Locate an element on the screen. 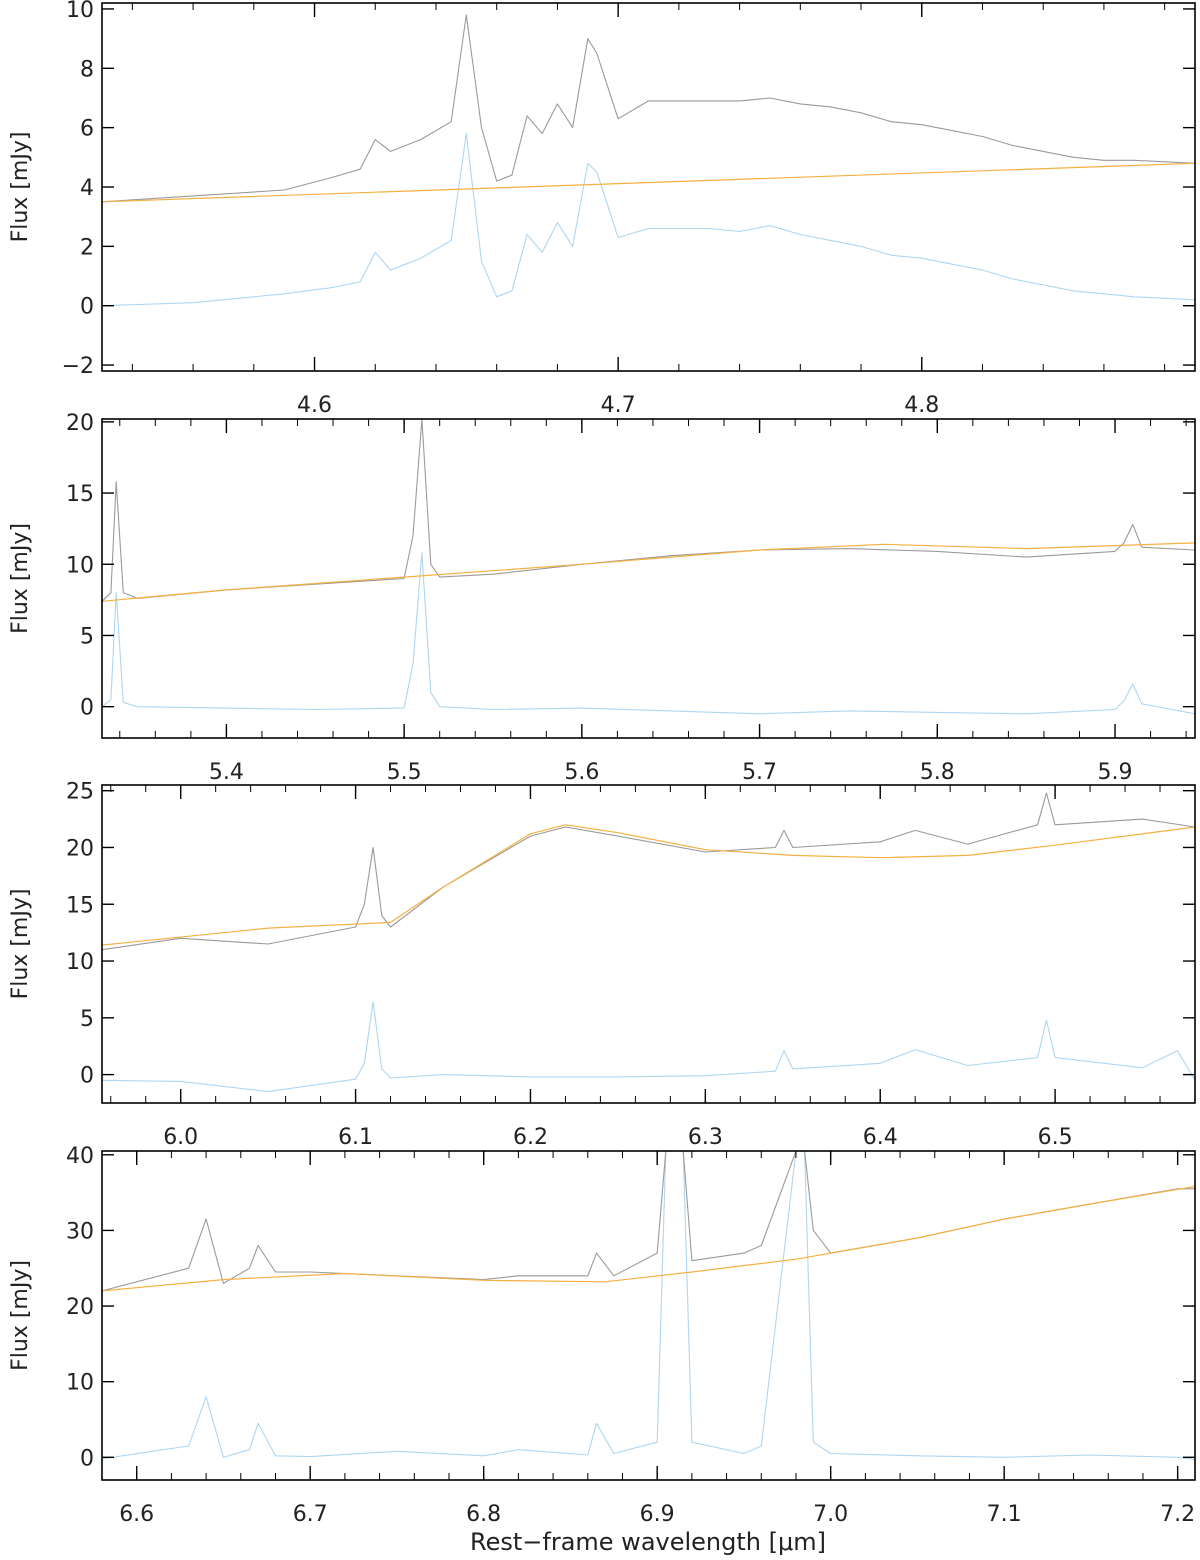 The height and width of the screenshot is (1560, 1200). y-tick-label: 30 is located at coordinates (80, 1231).